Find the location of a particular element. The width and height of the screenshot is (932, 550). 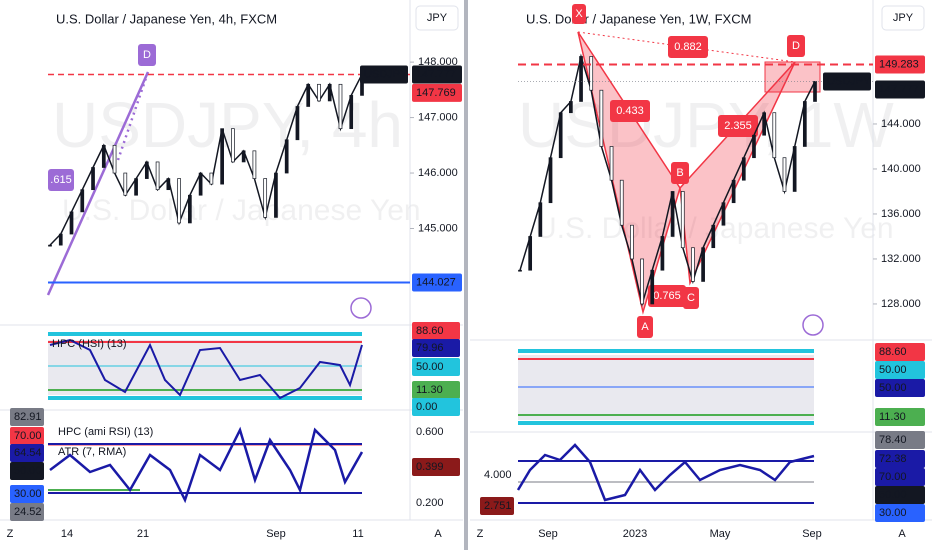

price-tag-label: 24.52 is located at coordinates (28, 512).